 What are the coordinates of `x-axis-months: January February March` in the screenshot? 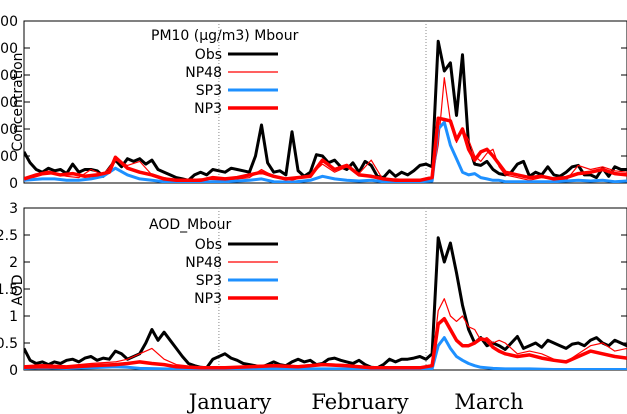 It's located at (355, 402).